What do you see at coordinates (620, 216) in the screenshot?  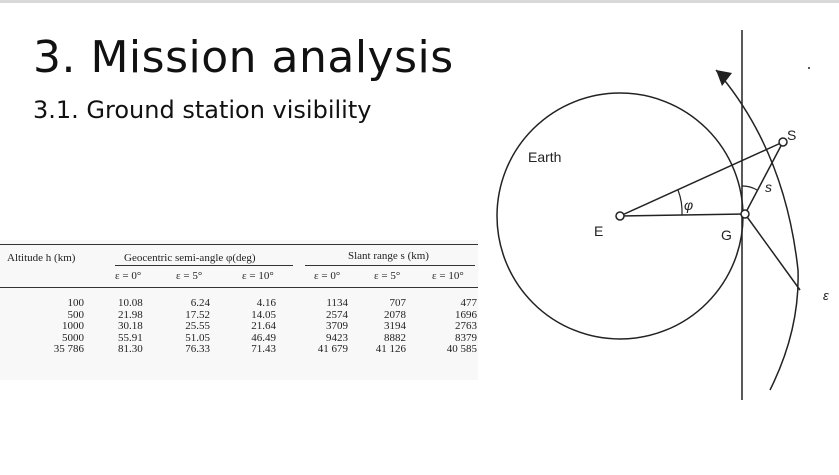 I see `earth-center-point` at bounding box center [620, 216].